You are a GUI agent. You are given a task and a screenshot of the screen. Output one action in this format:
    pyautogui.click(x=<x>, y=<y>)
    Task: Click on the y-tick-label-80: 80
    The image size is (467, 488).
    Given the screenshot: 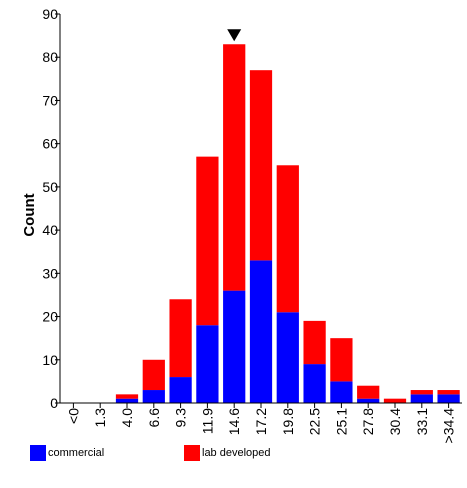 What is the action you would take?
    pyautogui.click(x=50, y=57)
    